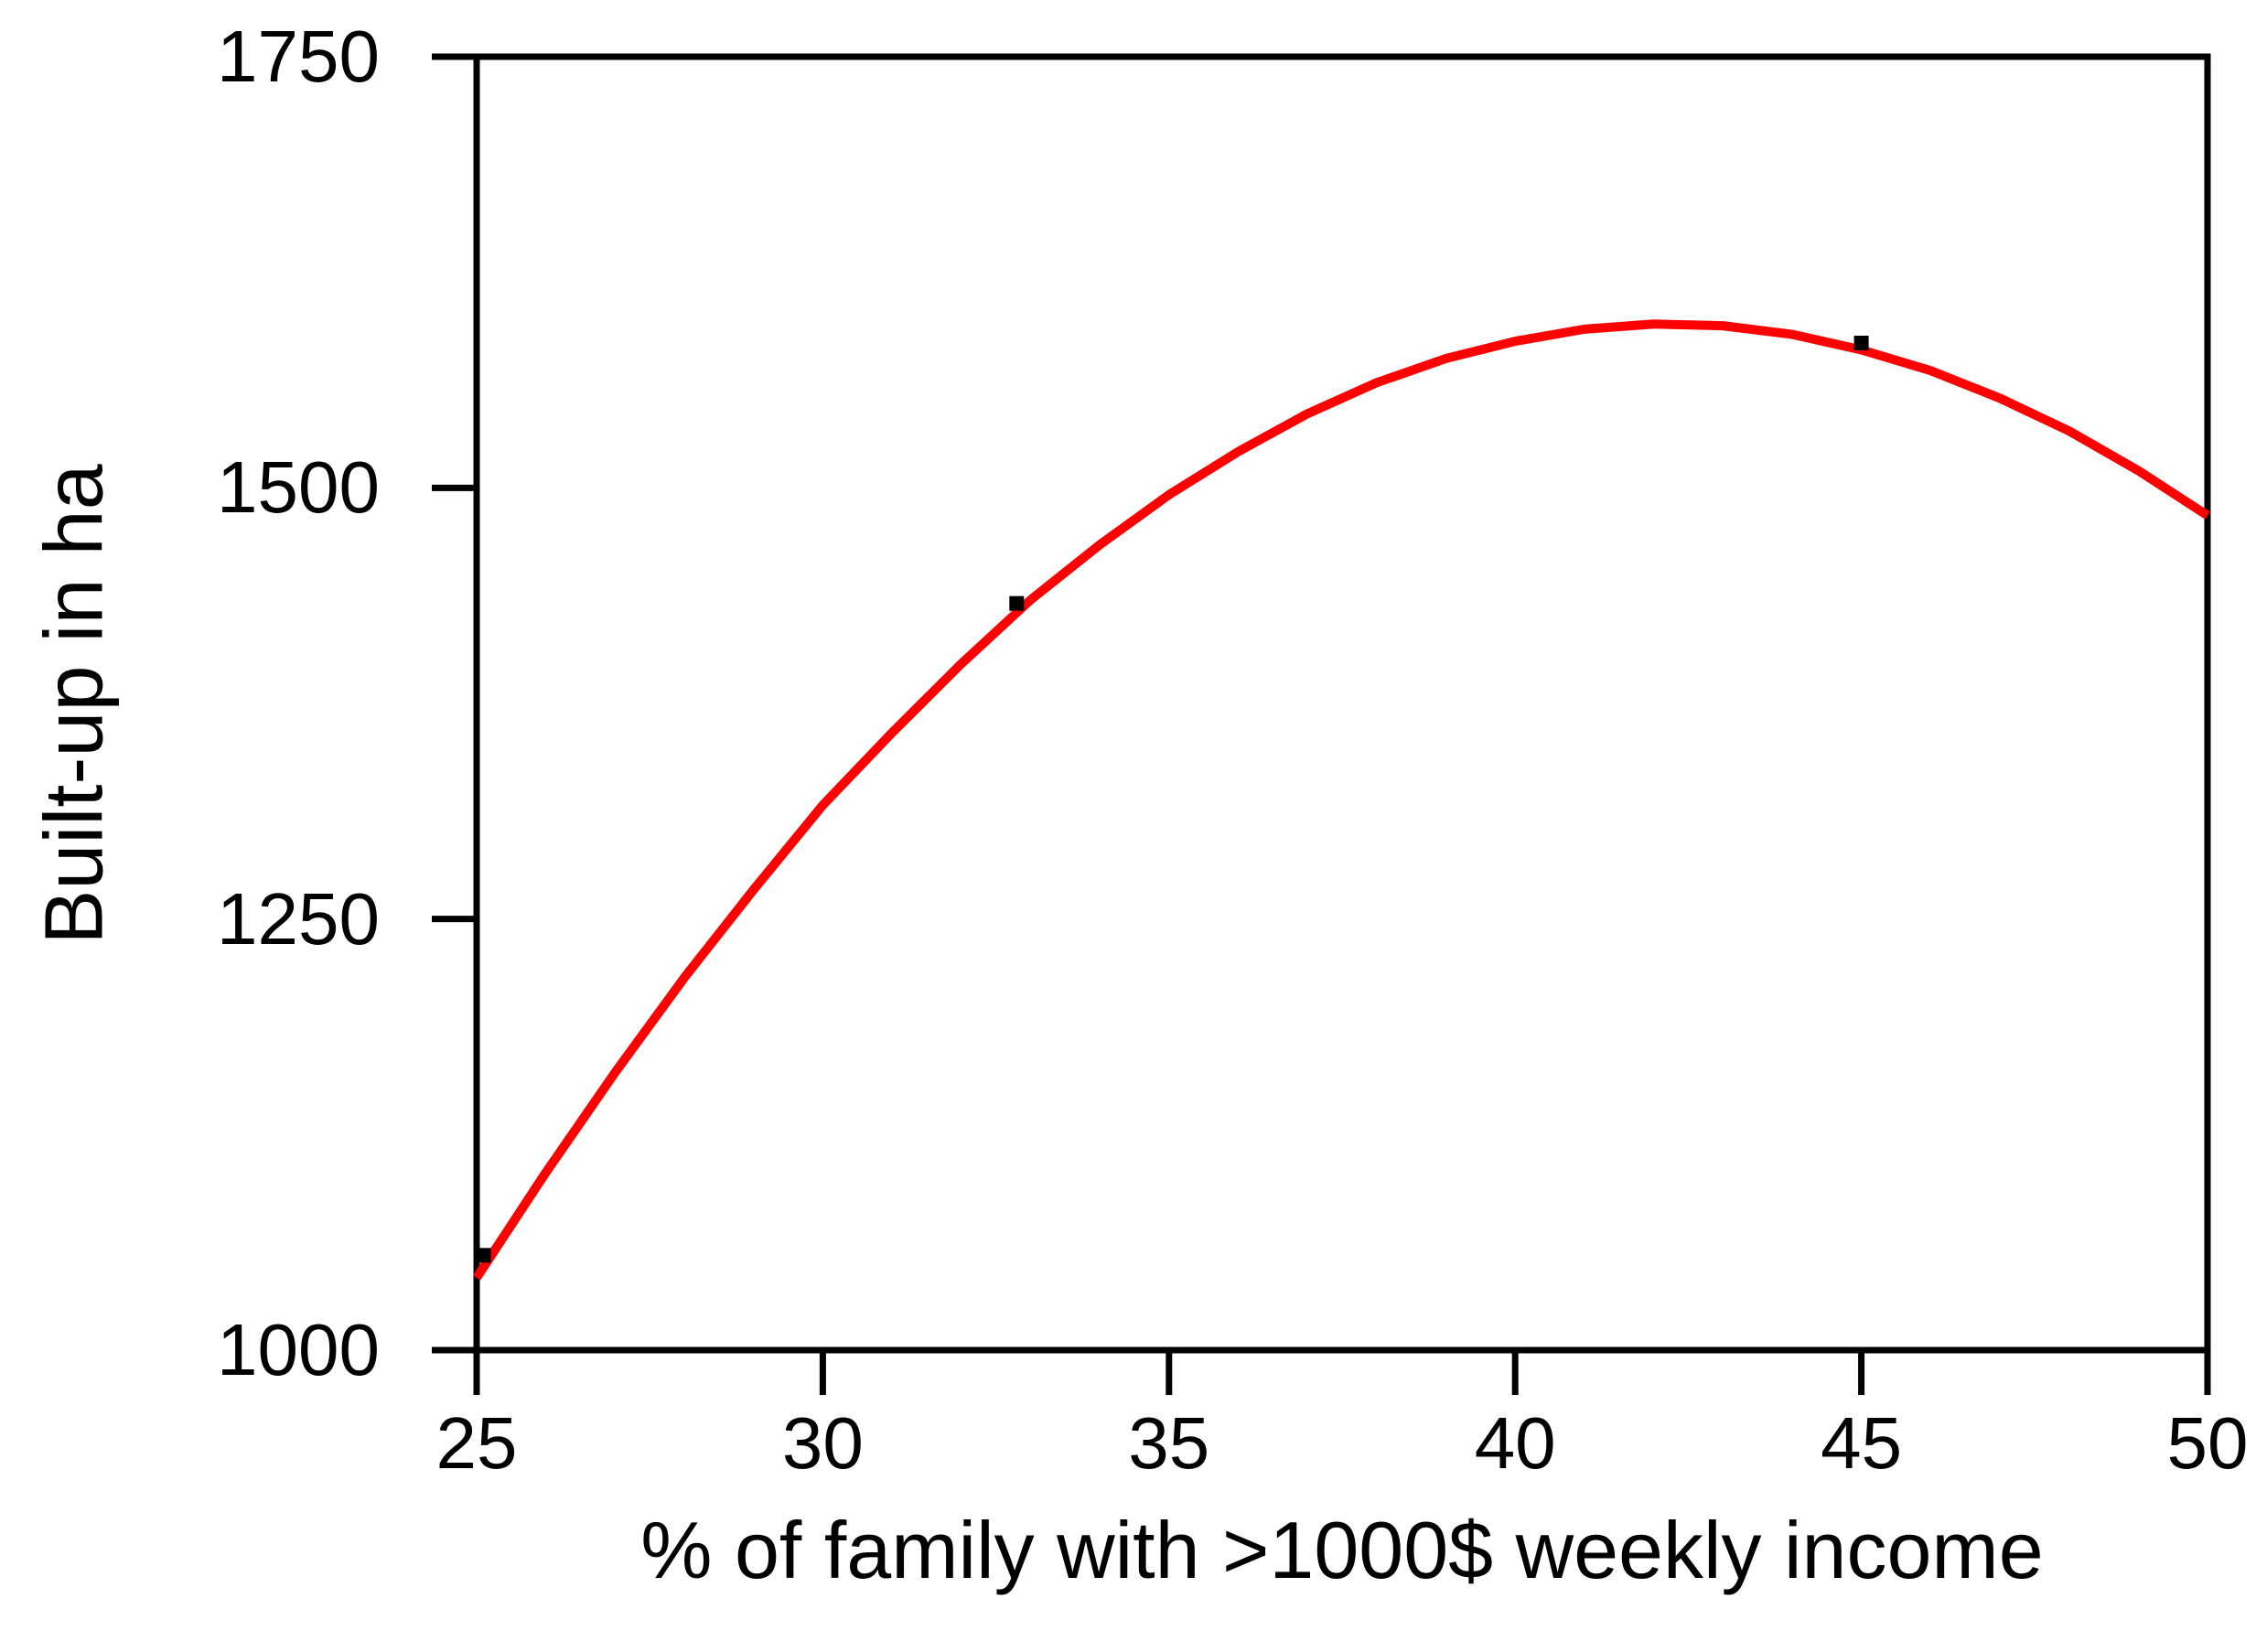 Image resolution: width=2256 pixels, height=1652 pixels. Describe the element at coordinates (822, 1443) in the screenshot. I see `x-tick-label: 30` at that location.